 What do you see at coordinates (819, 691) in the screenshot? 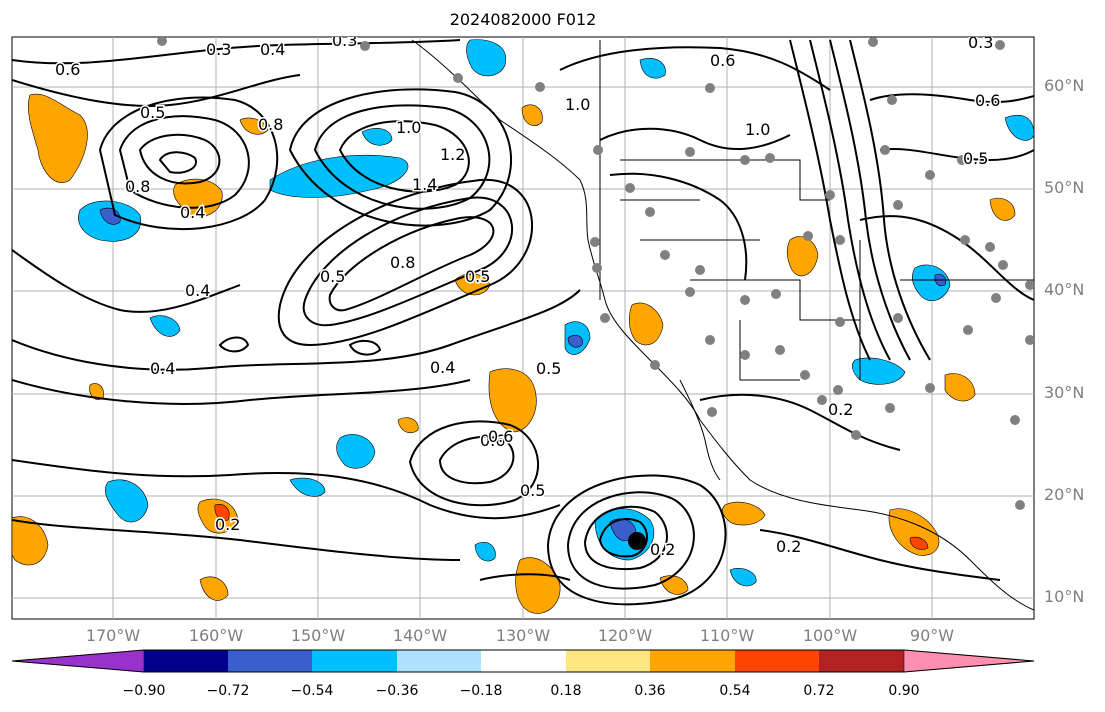
I see `colorbar-tick: 0.72` at bounding box center [819, 691].